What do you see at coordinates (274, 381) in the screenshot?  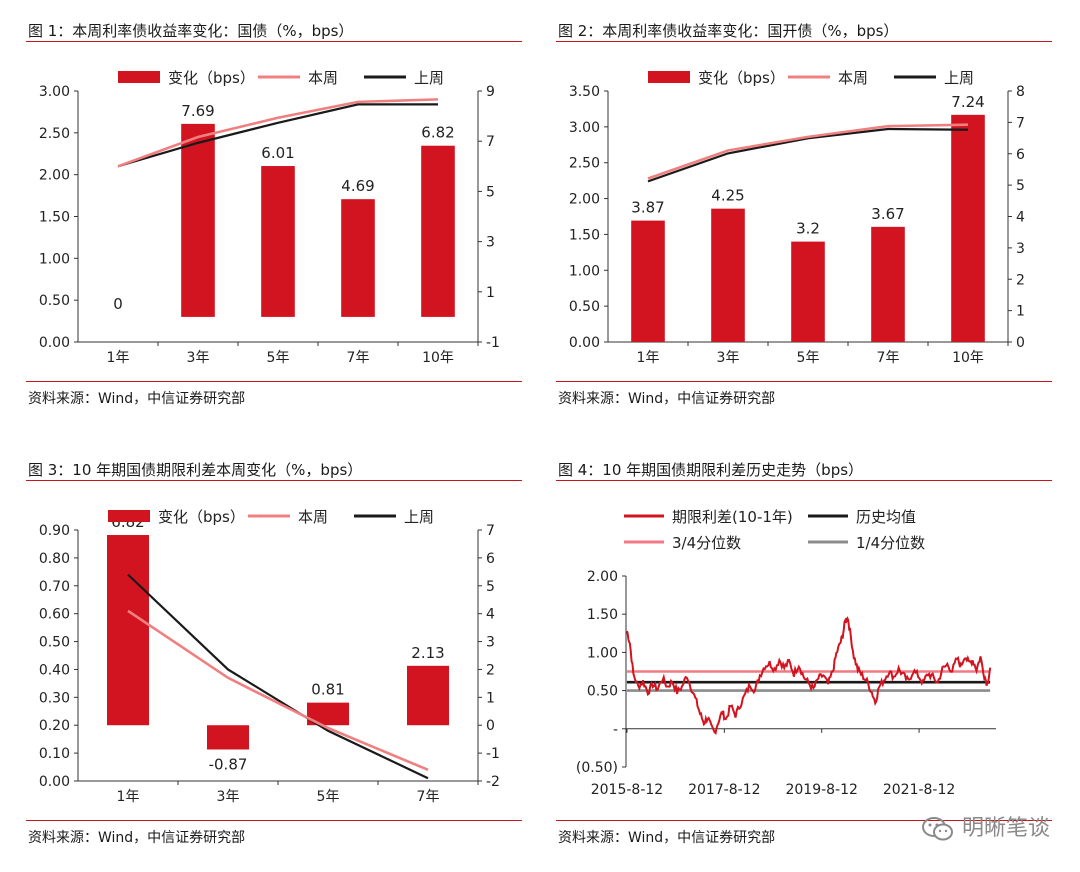 I see `chart1-source-rule` at bounding box center [274, 381].